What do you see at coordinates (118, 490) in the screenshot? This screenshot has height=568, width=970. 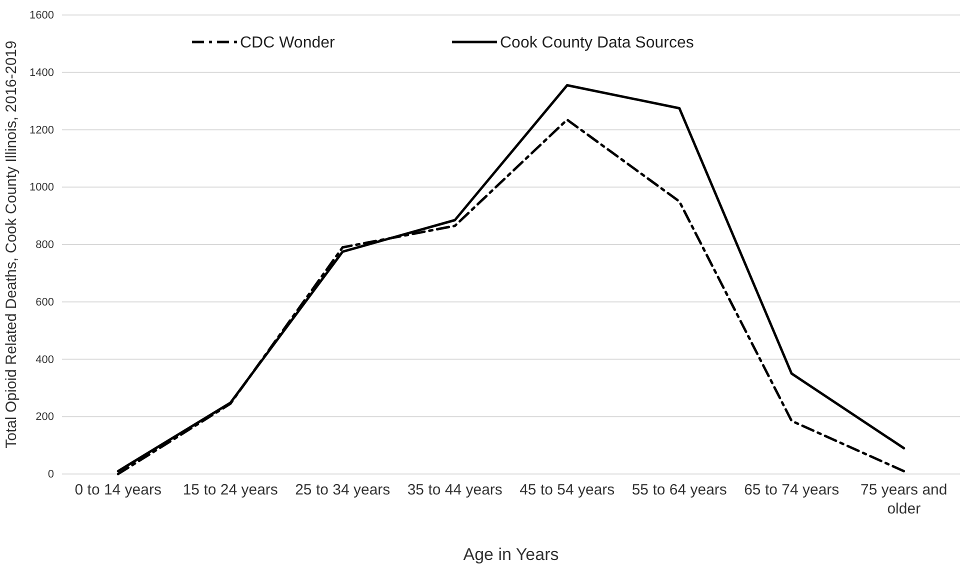 I see `x-tick-label: 0 to 14 years` at bounding box center [118, 490].